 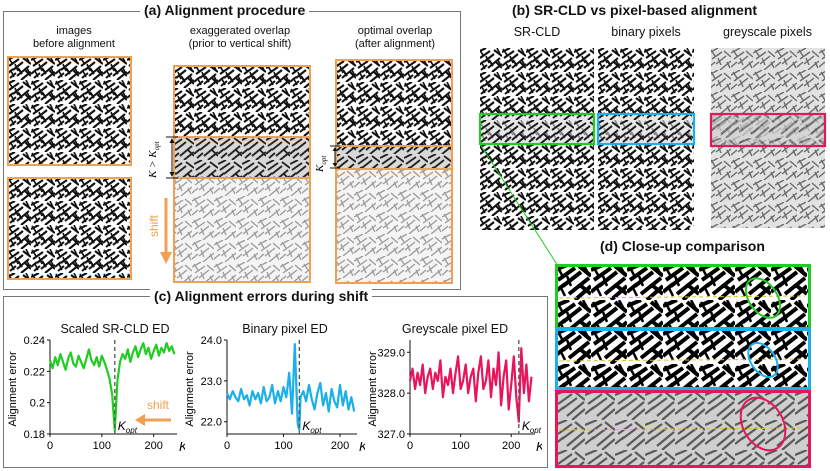 I want to click on svg-text: K > Kopt, so click(x=154, y=159).